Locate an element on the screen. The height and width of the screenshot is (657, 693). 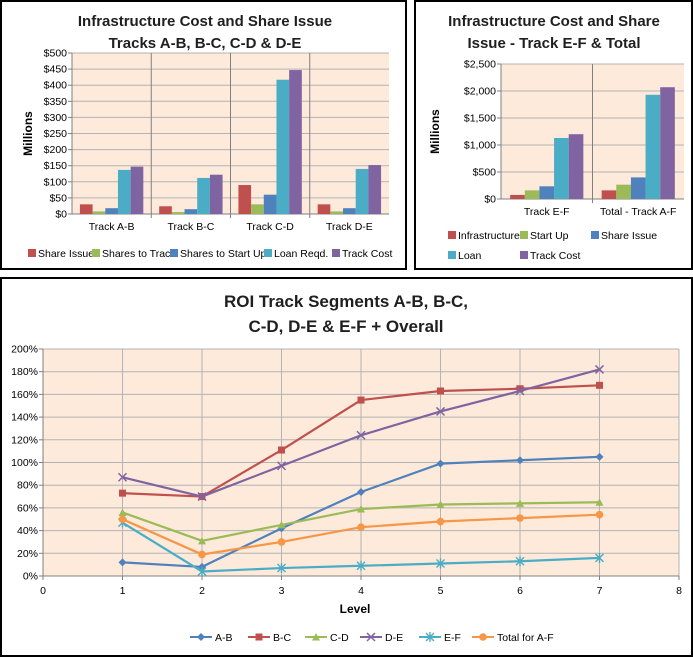
x-tick-label: 6 is located at coordinates (520, 591).